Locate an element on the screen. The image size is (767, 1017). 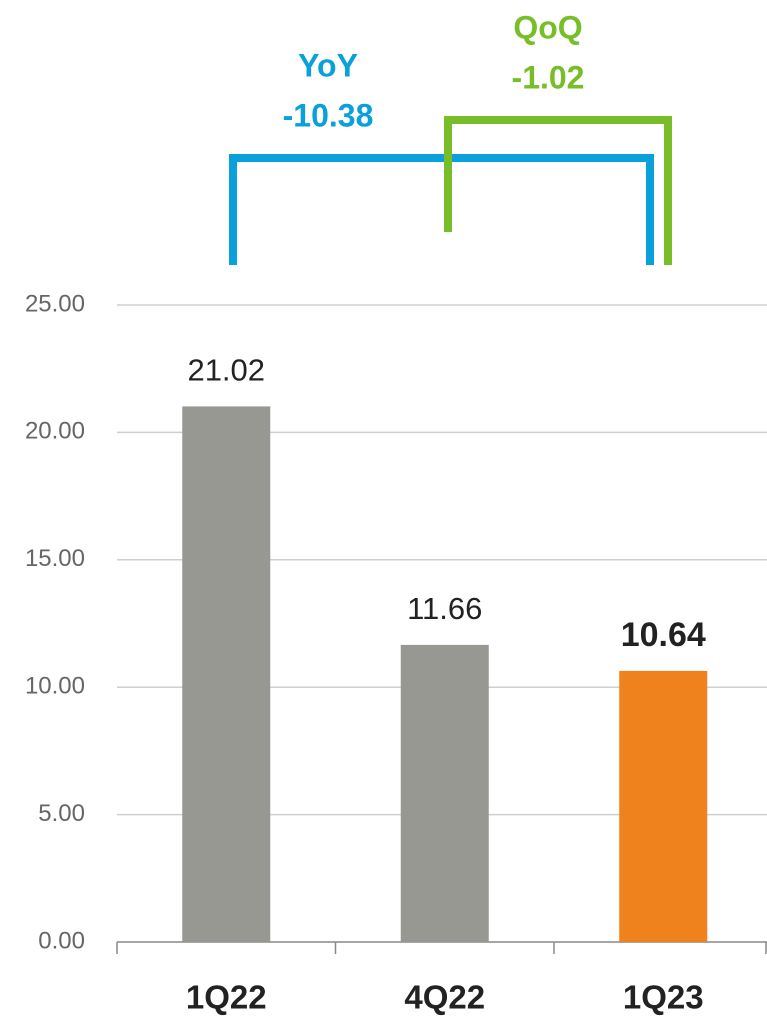
data-label: 21.02 is located at coordinates (226, 370).